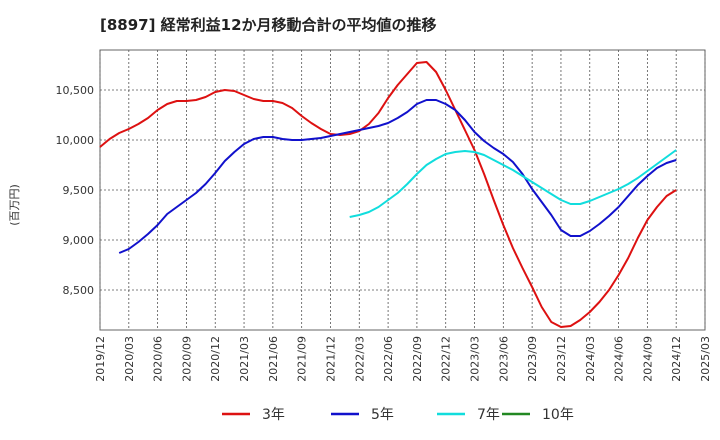  I want to click on x-tick-label: 2022/06, so click(388, 359).